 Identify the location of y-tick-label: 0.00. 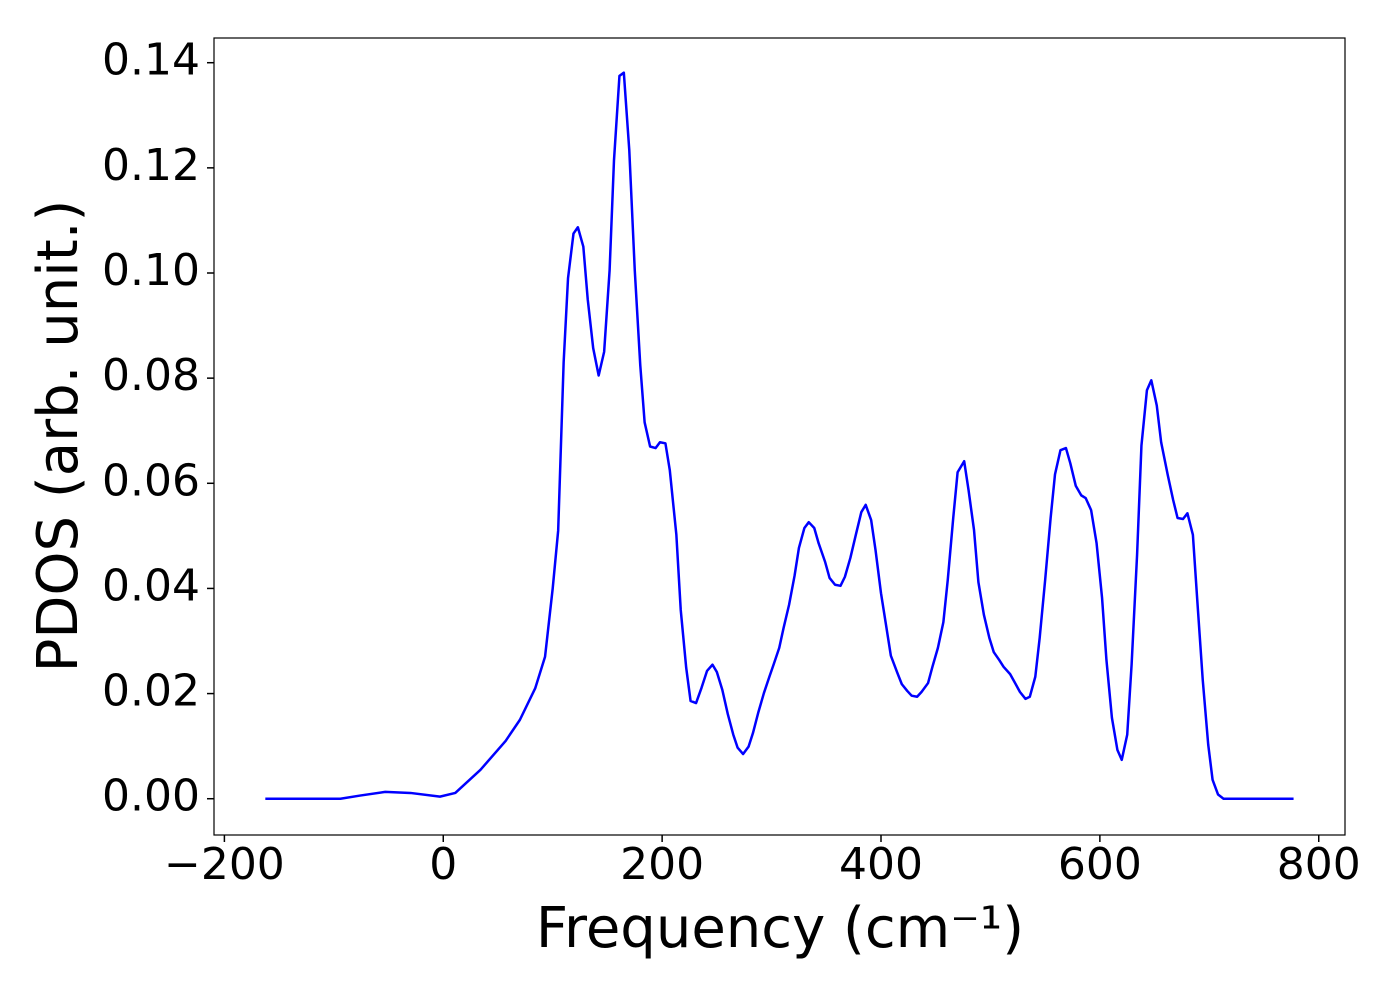
(151, 796).